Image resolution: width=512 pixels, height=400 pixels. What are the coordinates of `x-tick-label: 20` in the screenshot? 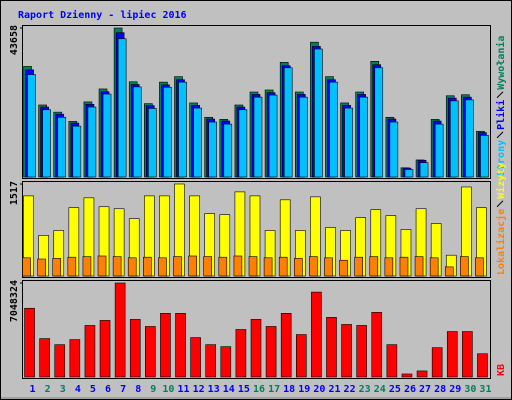 It's located at (319, 389).